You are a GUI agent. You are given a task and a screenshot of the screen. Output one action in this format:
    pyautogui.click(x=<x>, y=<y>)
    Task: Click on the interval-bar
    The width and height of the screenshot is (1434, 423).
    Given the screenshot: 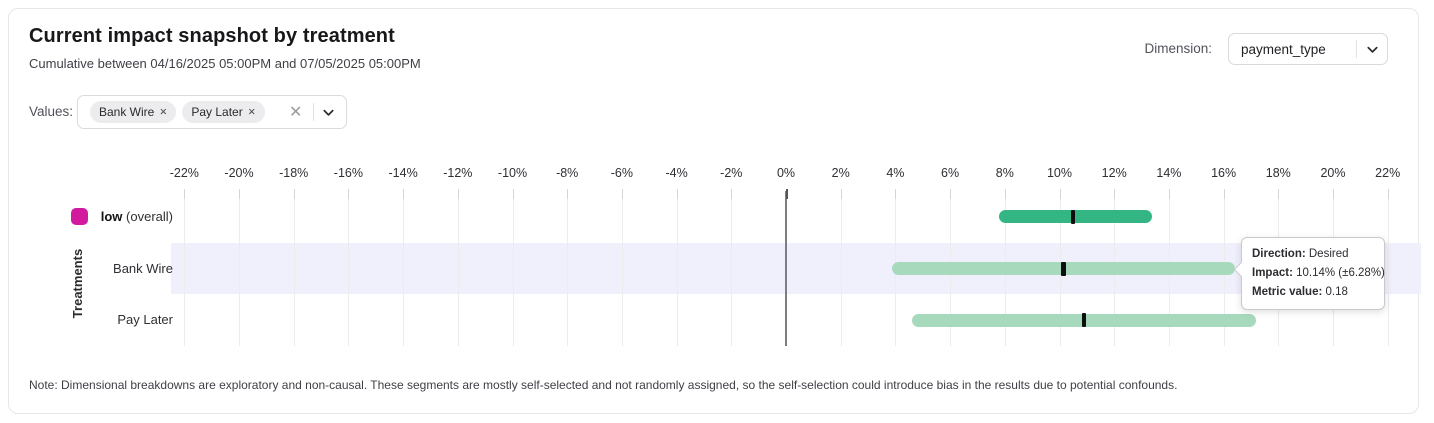 What is the action you would take?
    pyautogui.click(x=1076, y=217)
    